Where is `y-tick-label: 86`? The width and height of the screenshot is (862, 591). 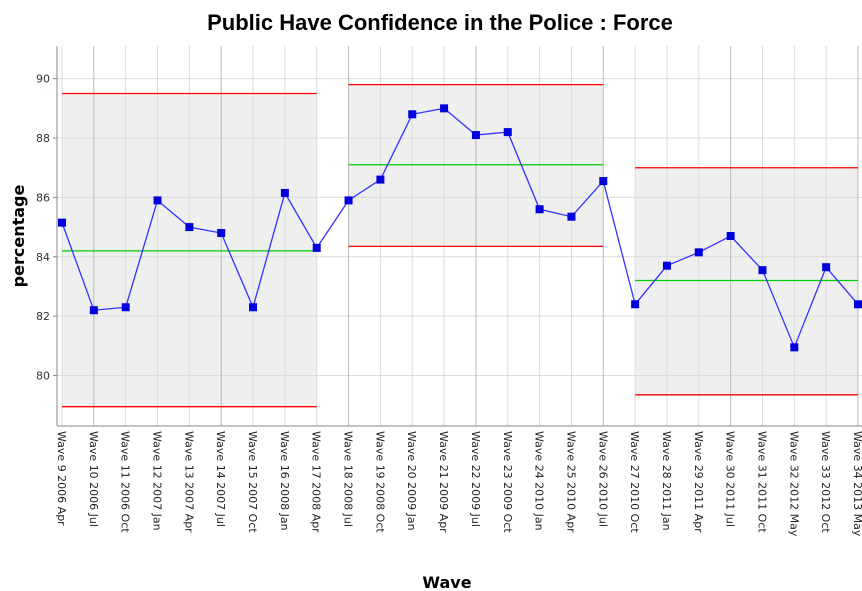 y-tick-label: 86 is located at coordinates (43, 197).